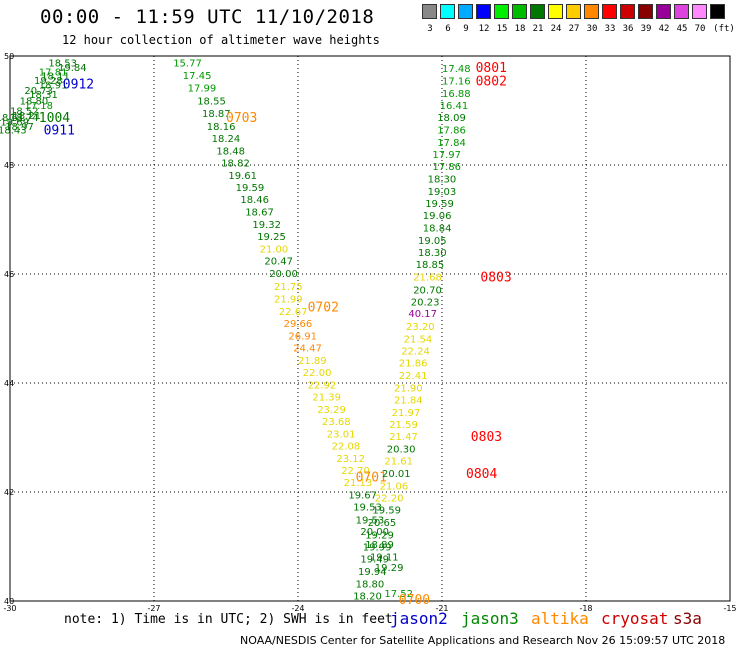  I want to click on wave-height-value: 18.61, so click(12, 118).